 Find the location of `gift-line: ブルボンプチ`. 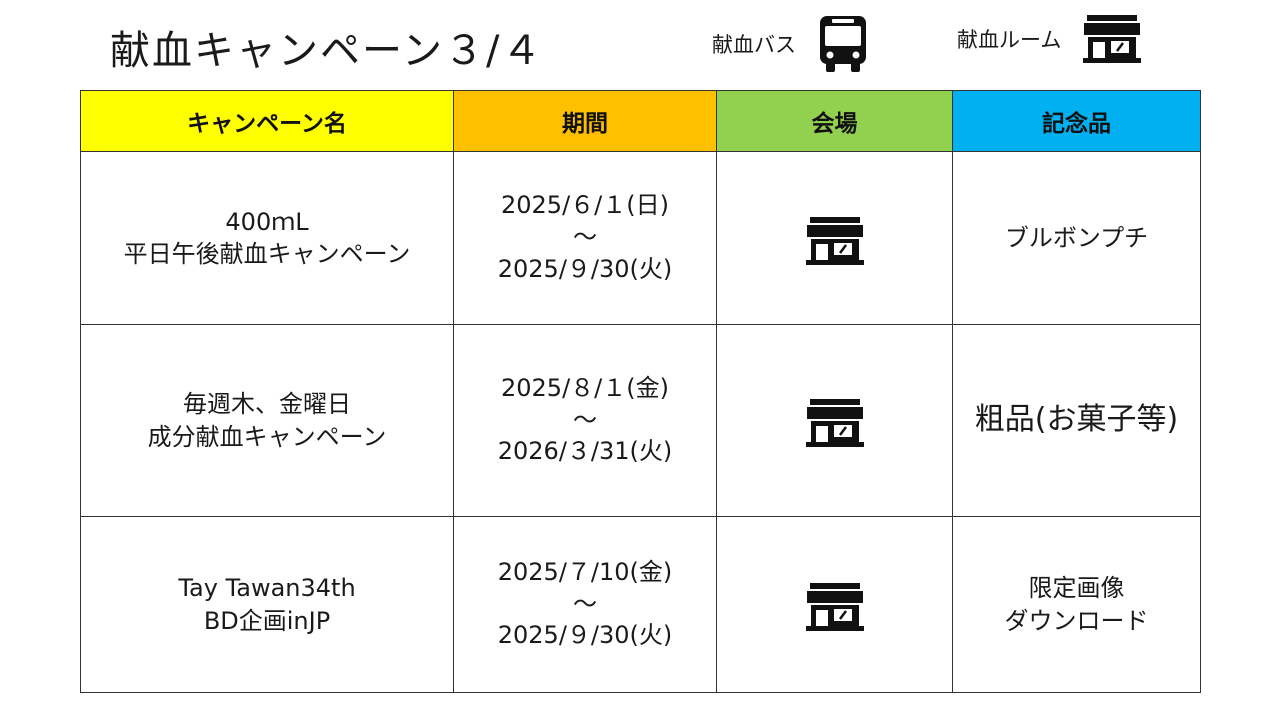

gift-line: ブルボンプチ is located at coordinates (1076, 237).